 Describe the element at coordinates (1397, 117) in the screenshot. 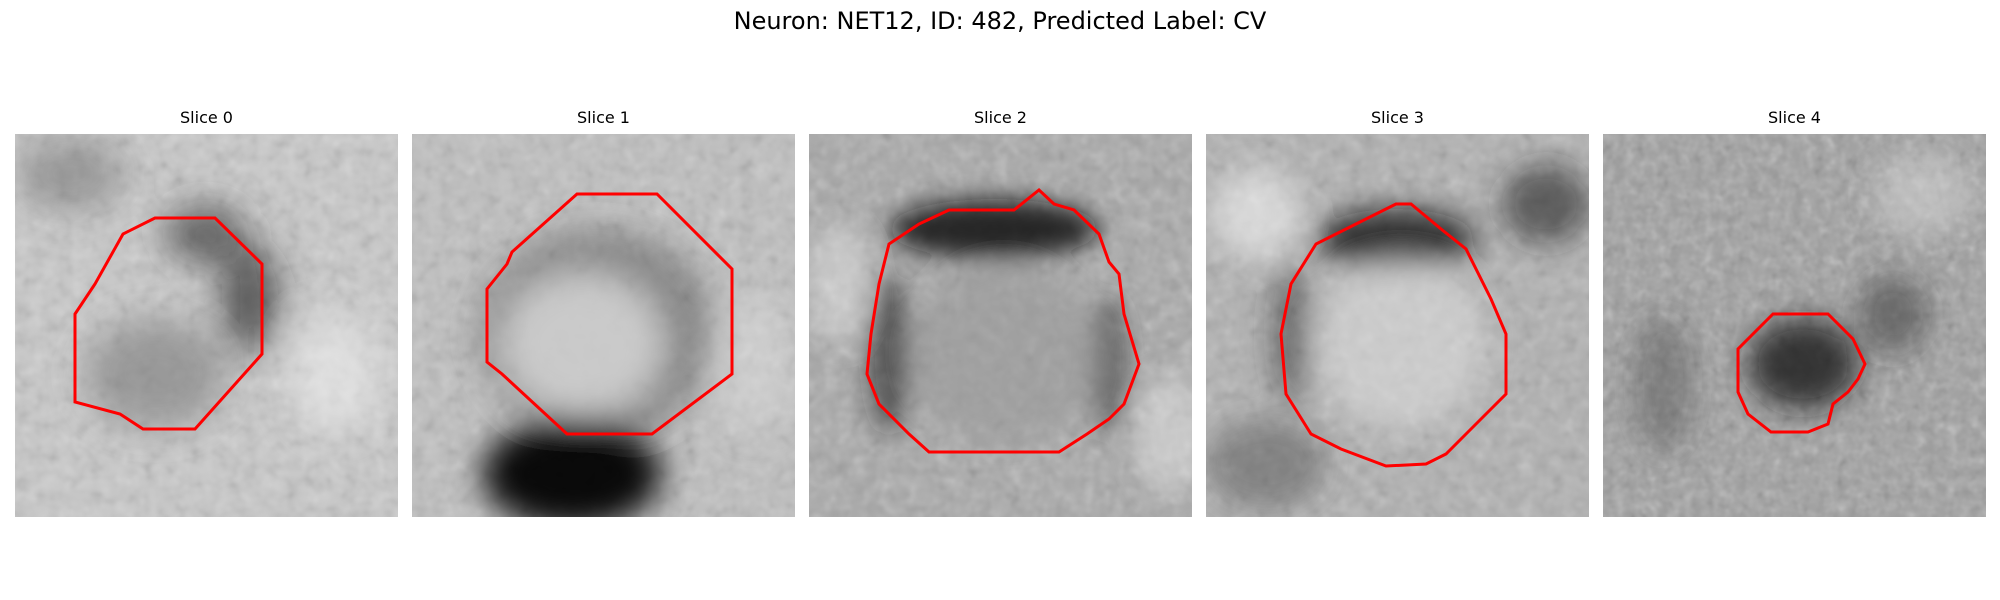

I see `slice-title: Slice 3` at that location.